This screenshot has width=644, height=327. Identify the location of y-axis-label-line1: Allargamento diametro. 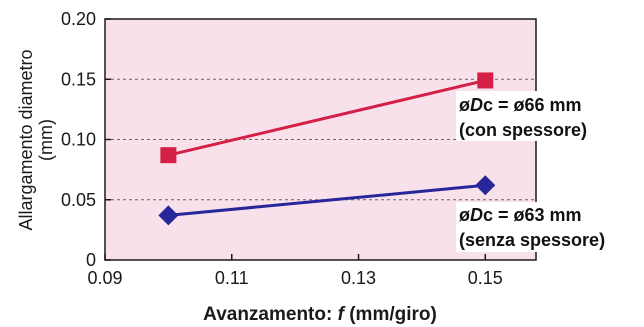
(26, 139).